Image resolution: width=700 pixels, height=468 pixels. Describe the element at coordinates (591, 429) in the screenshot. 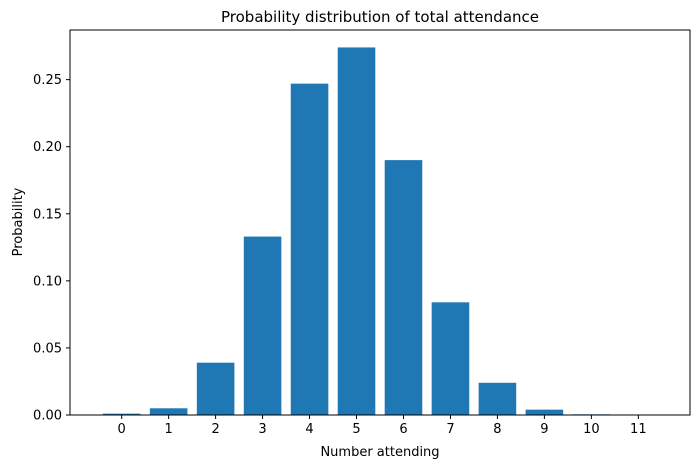

I see `x-tick-label: 10` at that location.